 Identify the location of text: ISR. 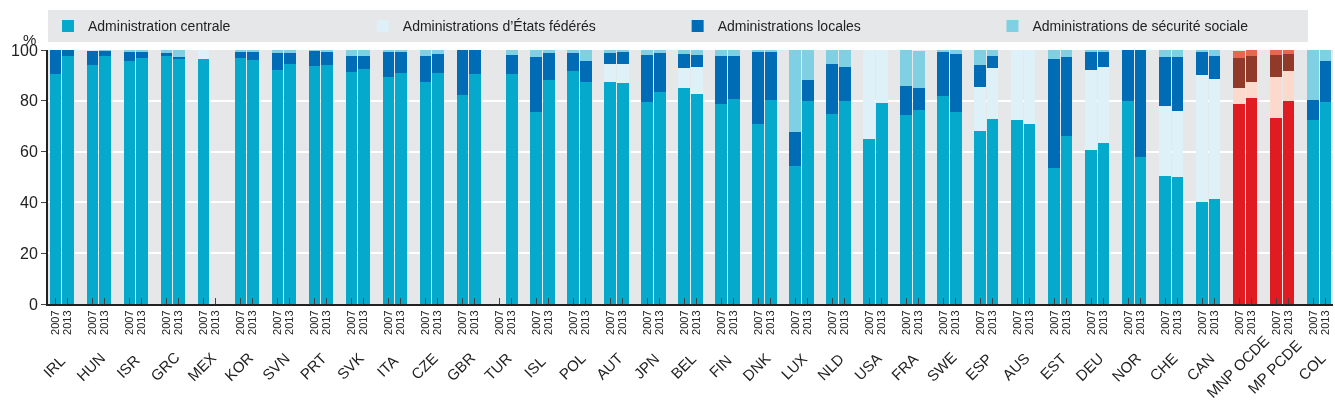
(128, 366).